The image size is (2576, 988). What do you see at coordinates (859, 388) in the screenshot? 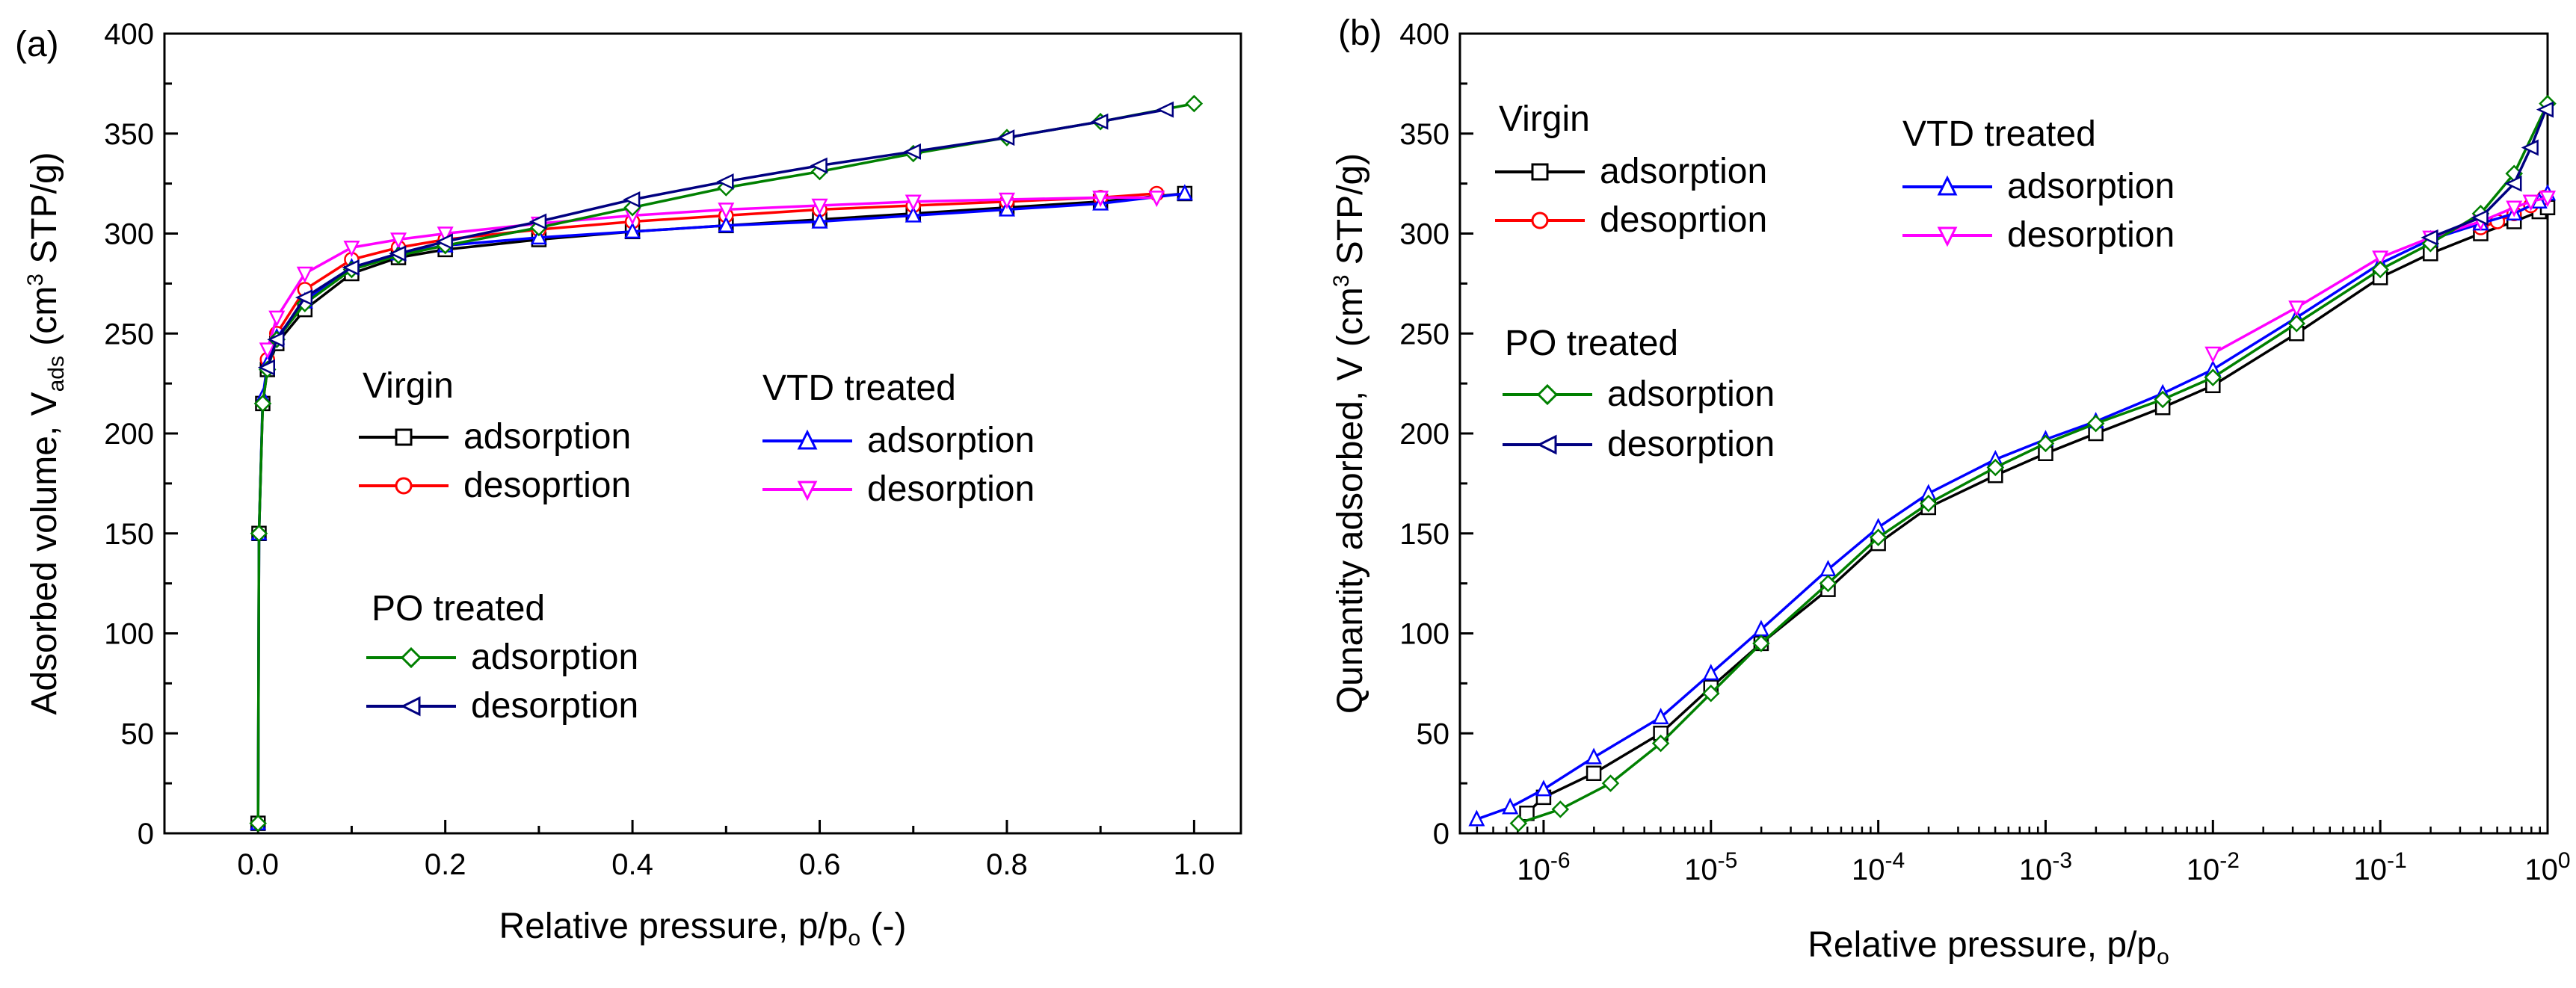
I see `panel-a-legend-title-vtd: VTD treated` at bounding box center [859, 388].